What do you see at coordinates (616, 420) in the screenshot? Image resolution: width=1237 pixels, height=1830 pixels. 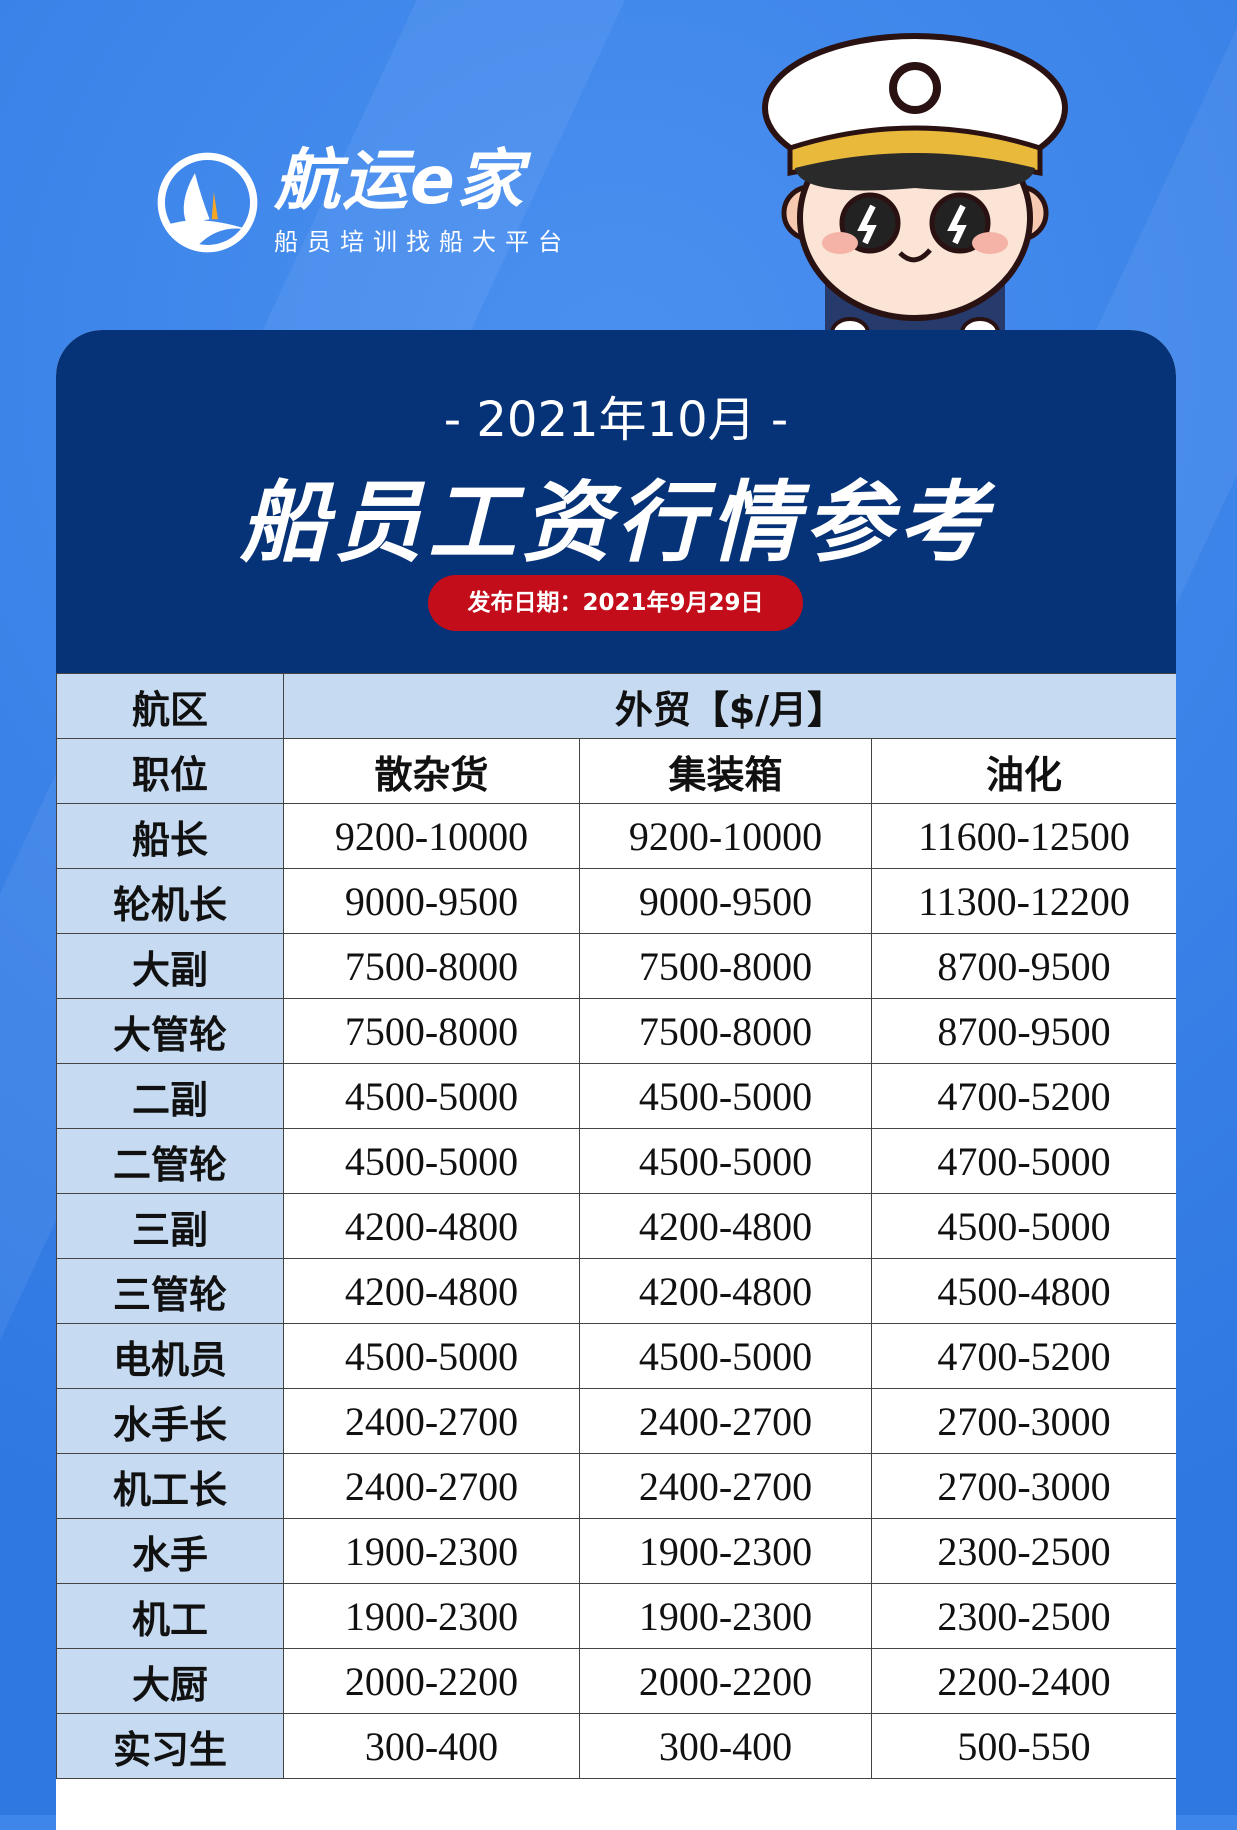 I see `month-label: - 2021年10月 -` at bounding box center [616, 420].